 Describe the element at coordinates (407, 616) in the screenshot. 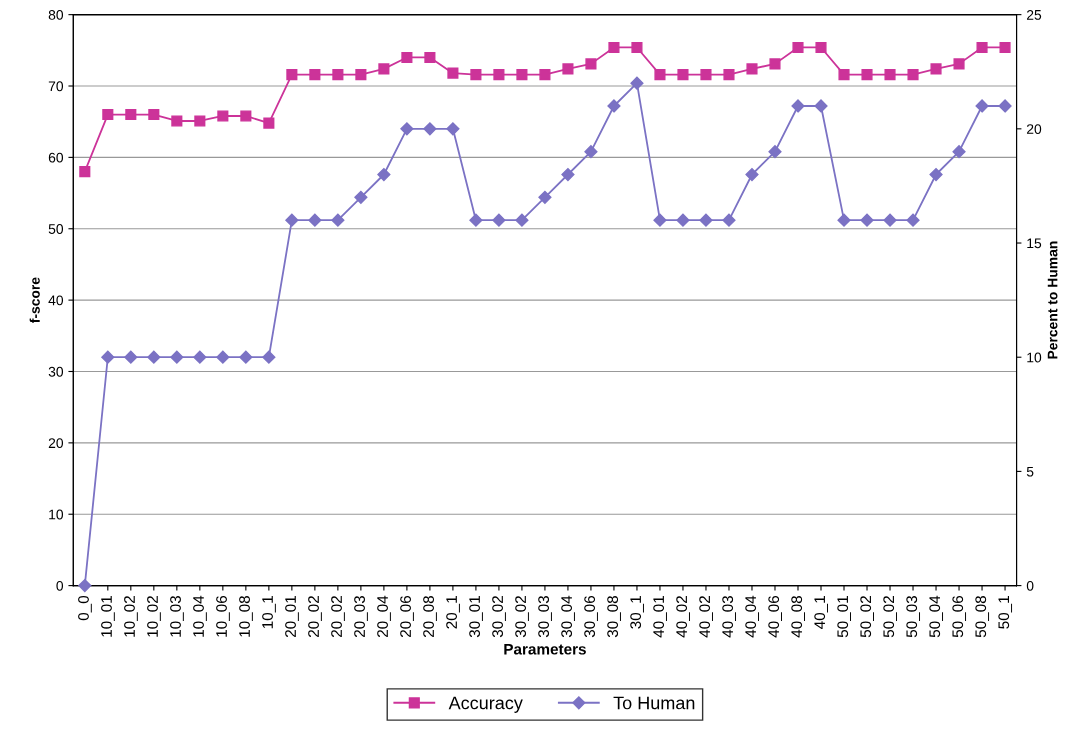

I see `x-tick-label: 20_06` at that location.